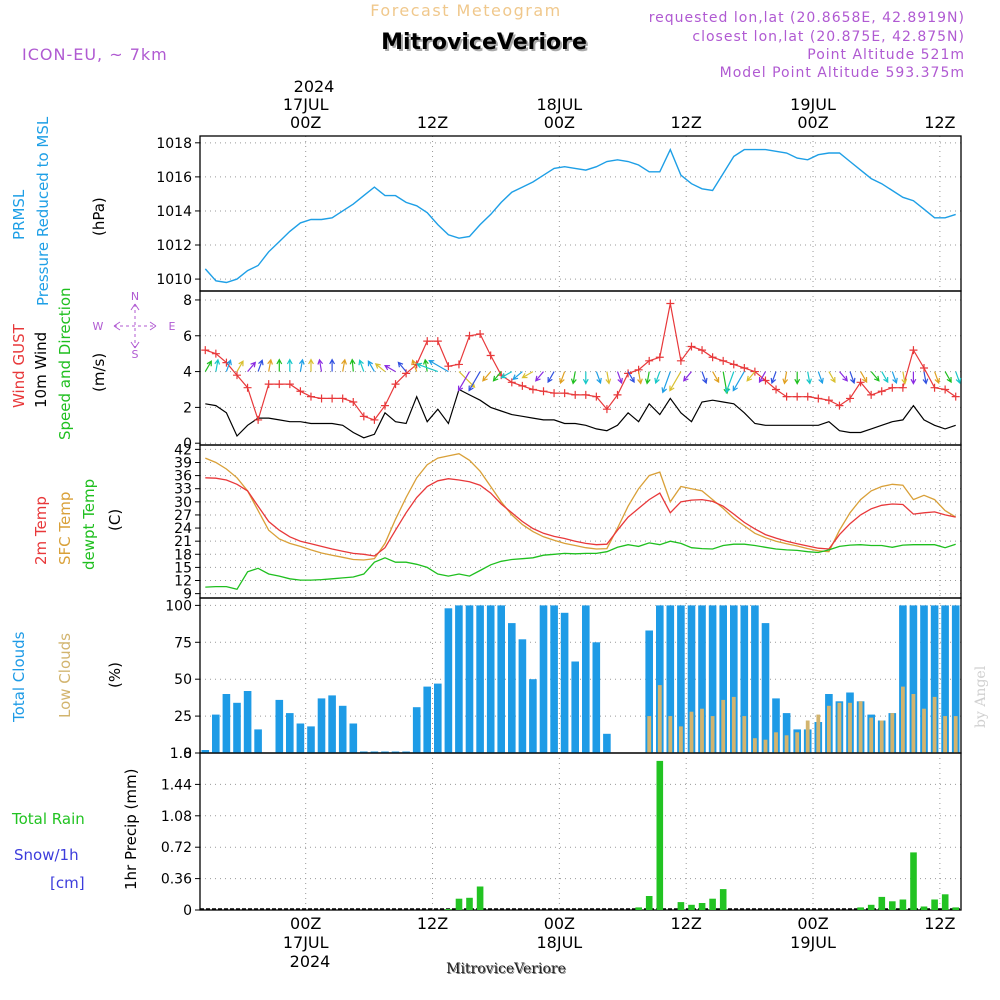 The image size is (1000, 1000). What do you see at coordinates (174, 212) in the screenshot?
I see `pressure-ytick-label: 1014` at bounding box center [174, 212].